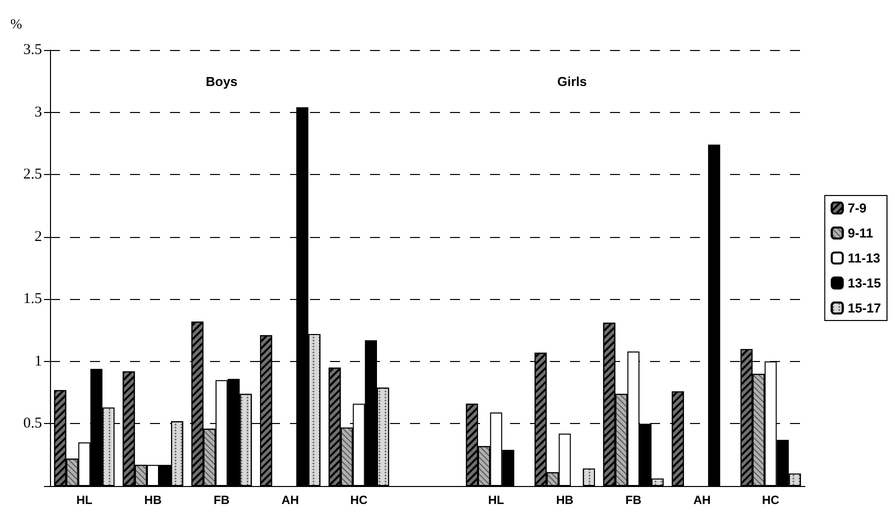 This screenshot has width=895, height=516. Describe the element at coordinates (864, 283) in the screenshot. I see `legend-label: 13-15` at that location.